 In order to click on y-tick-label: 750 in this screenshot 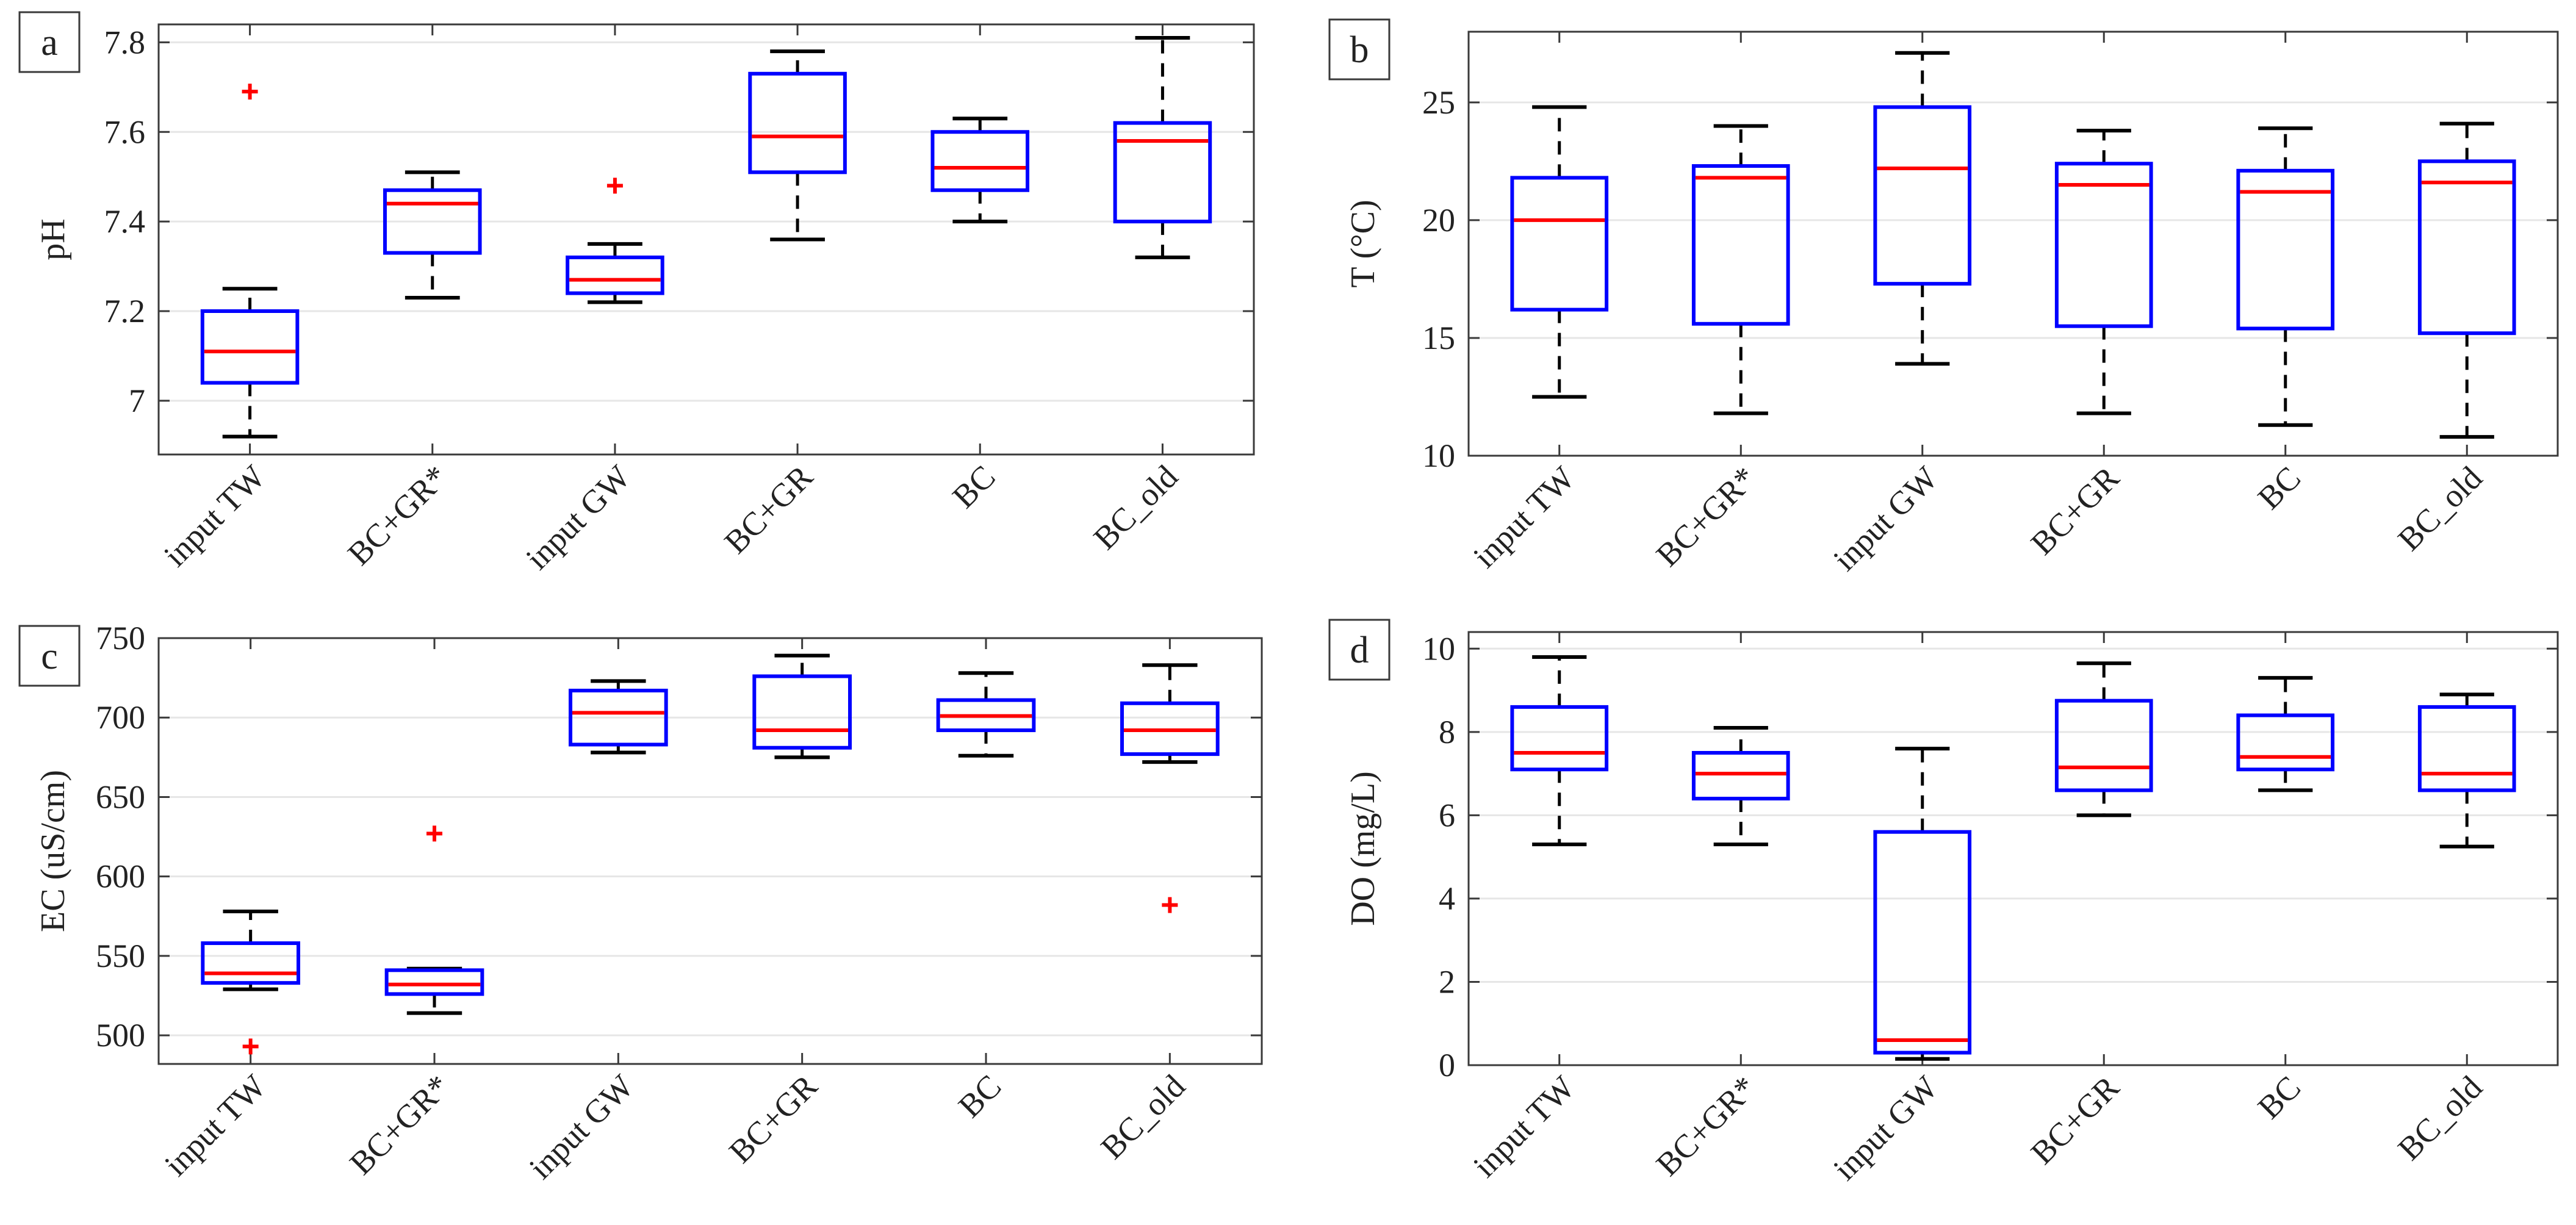, I will do `click(120, 638)`.